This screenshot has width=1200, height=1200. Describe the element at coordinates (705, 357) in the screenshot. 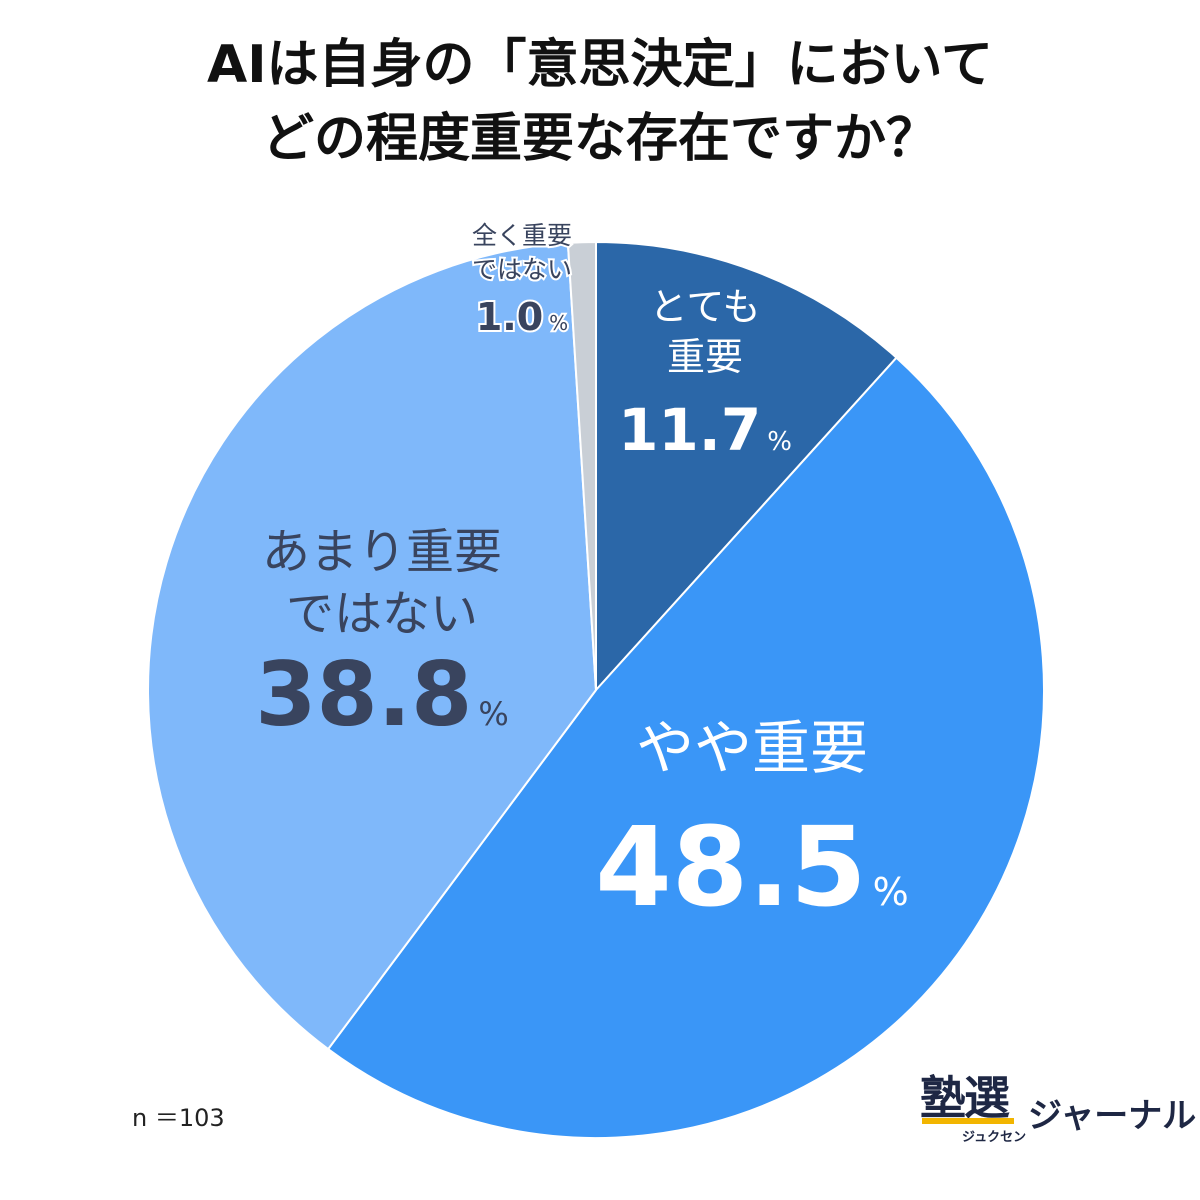

I see `slice-category-label: 重要` at that location.